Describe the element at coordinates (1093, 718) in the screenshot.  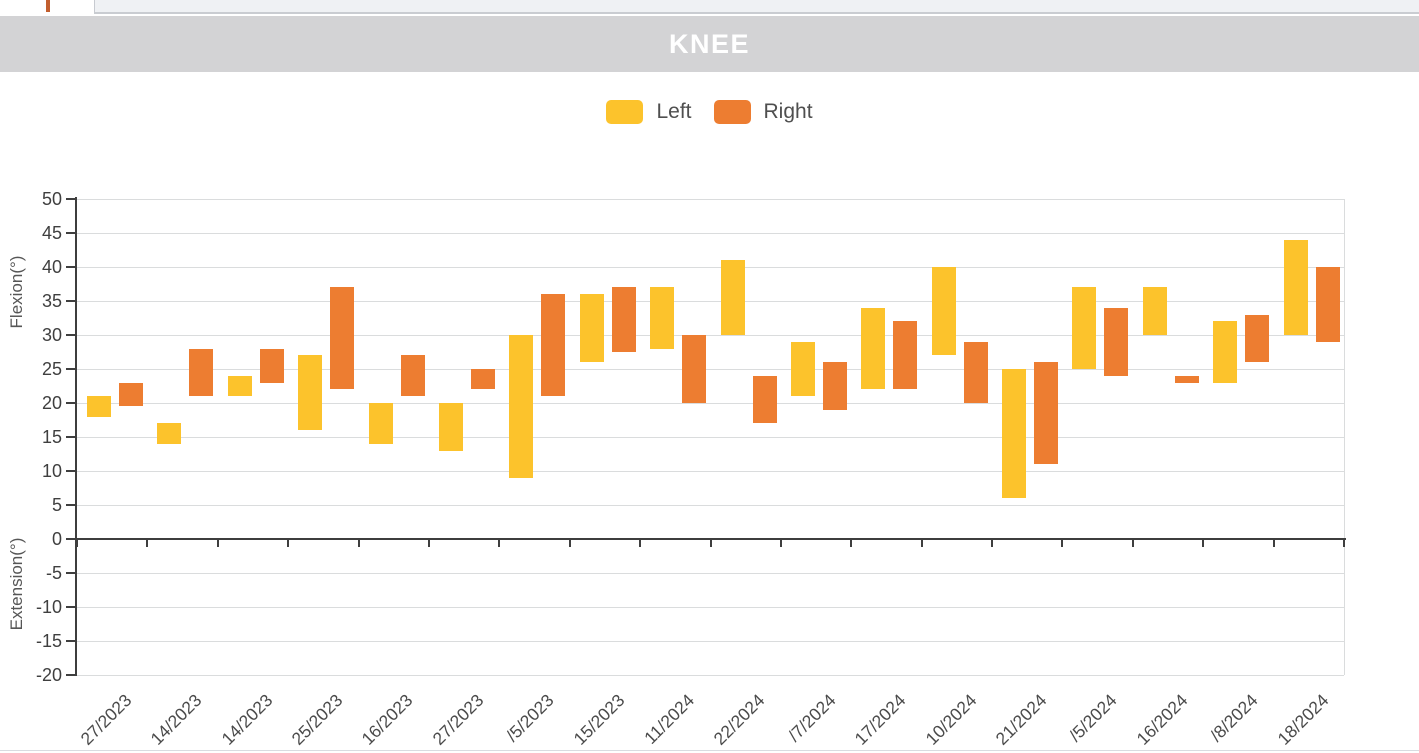
I see `x-category-label: /5/2024` at that location.